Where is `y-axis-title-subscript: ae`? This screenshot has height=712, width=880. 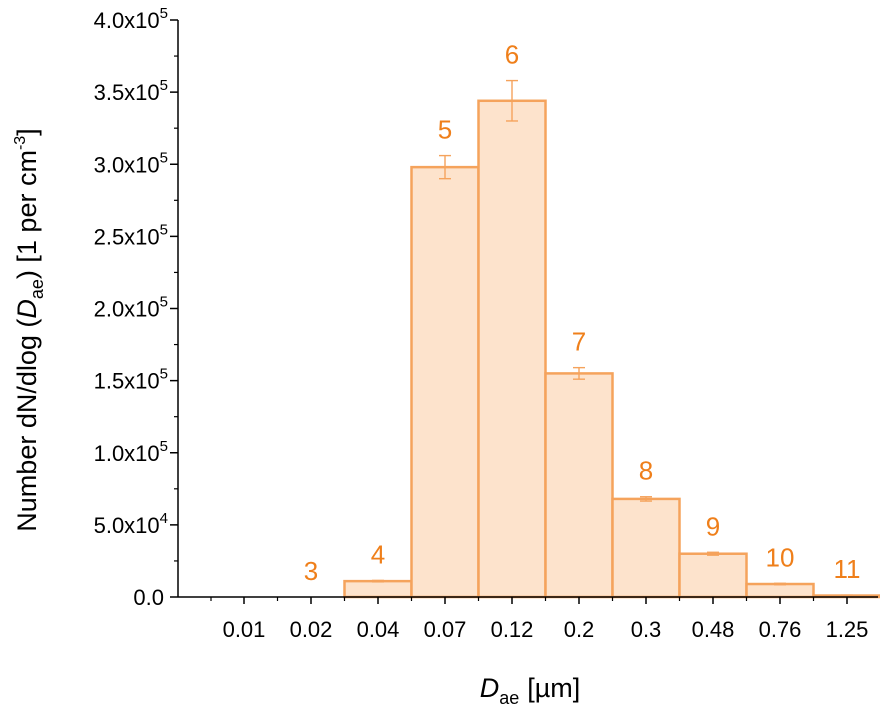
y-axis-title-subscript: ae is located at coordinates (37, 289).